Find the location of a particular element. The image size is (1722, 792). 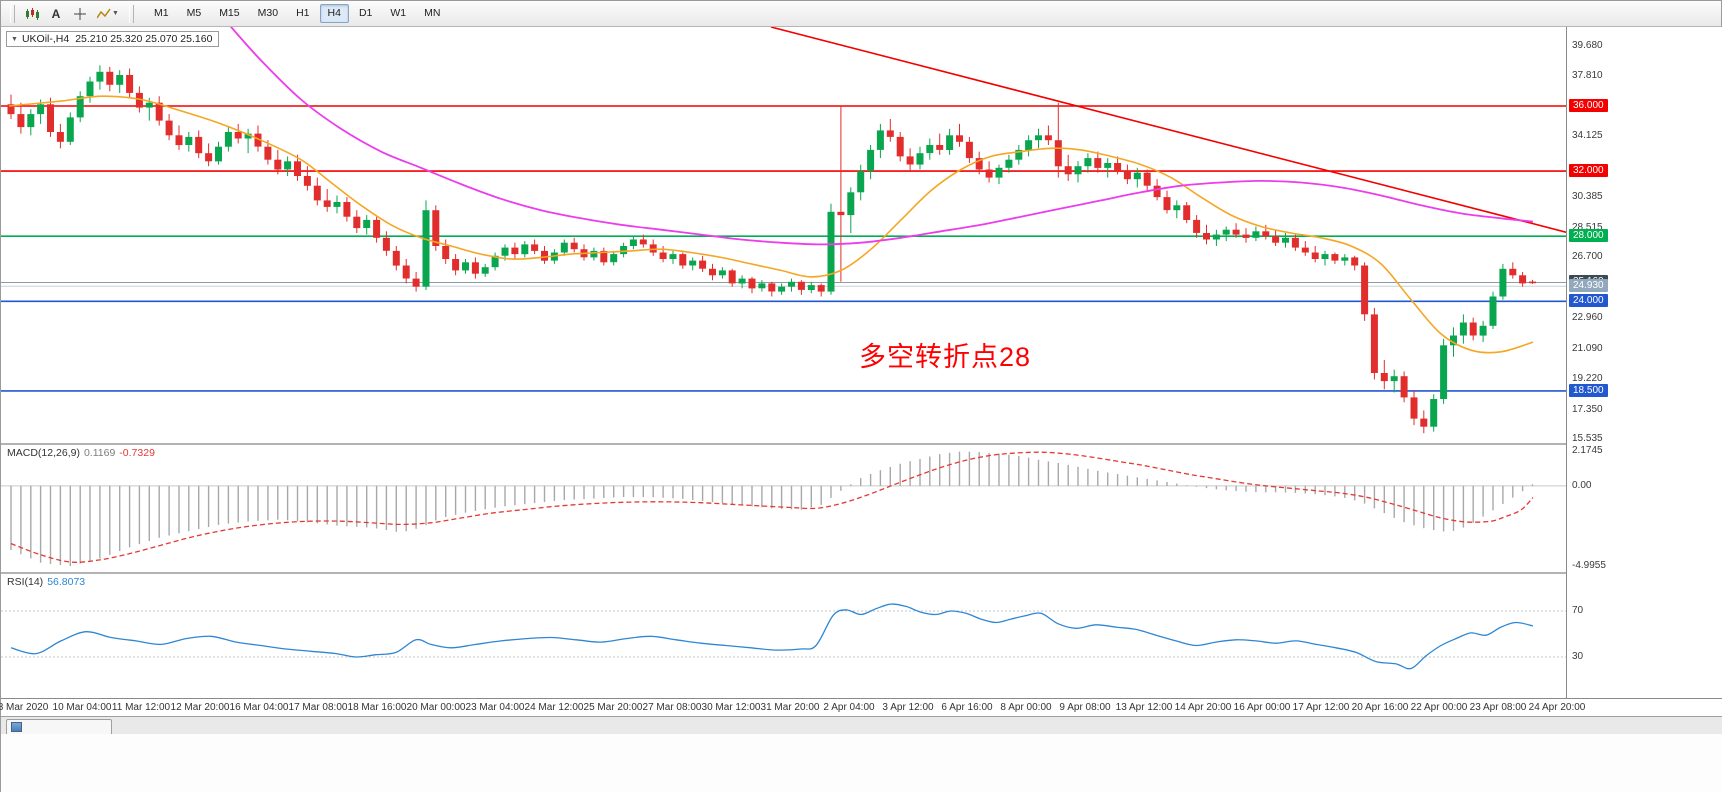

chart-annotation-text: 多空转折点28 is located at coordinates (945, 357).